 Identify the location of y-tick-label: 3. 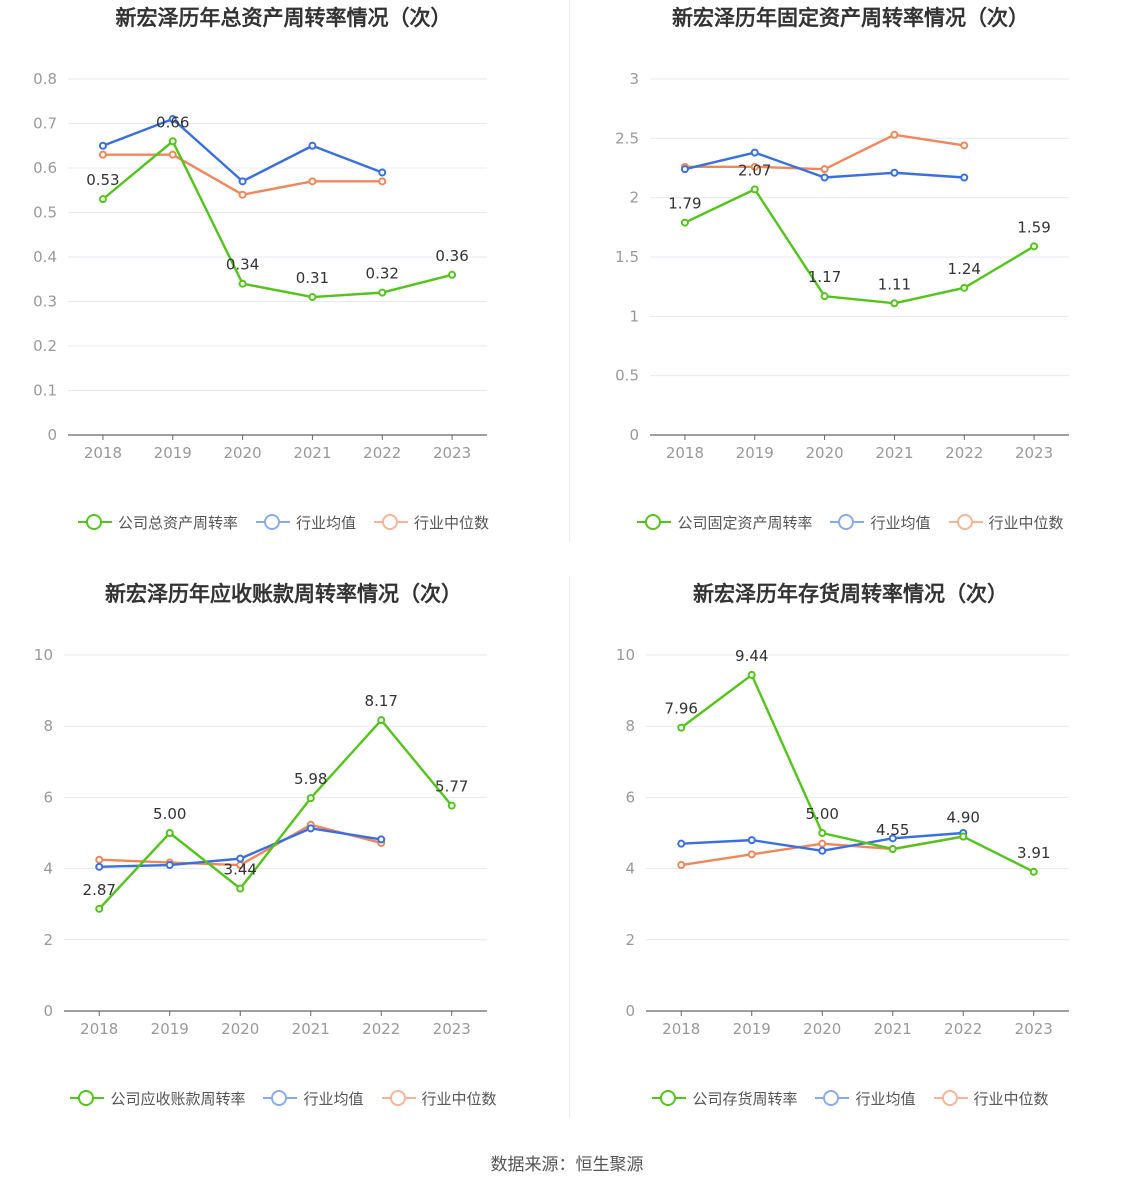
(634, 79).